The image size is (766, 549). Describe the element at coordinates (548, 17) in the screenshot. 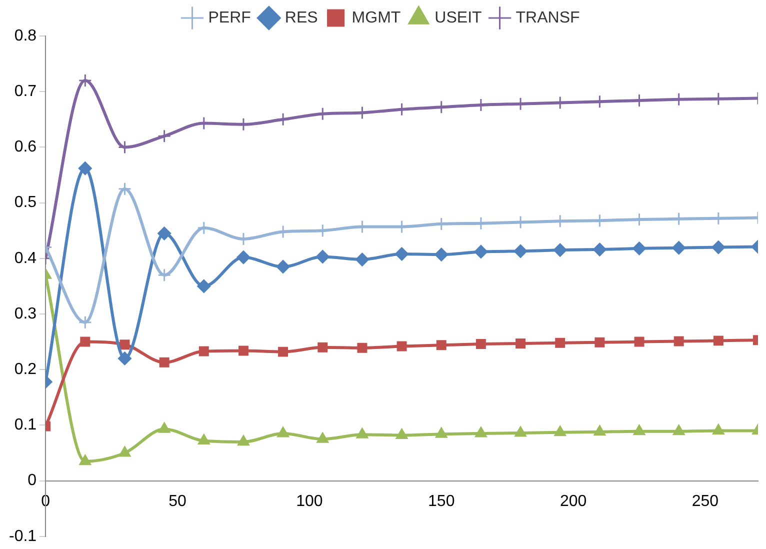

I see `legend-label: TRANSF` at that location.